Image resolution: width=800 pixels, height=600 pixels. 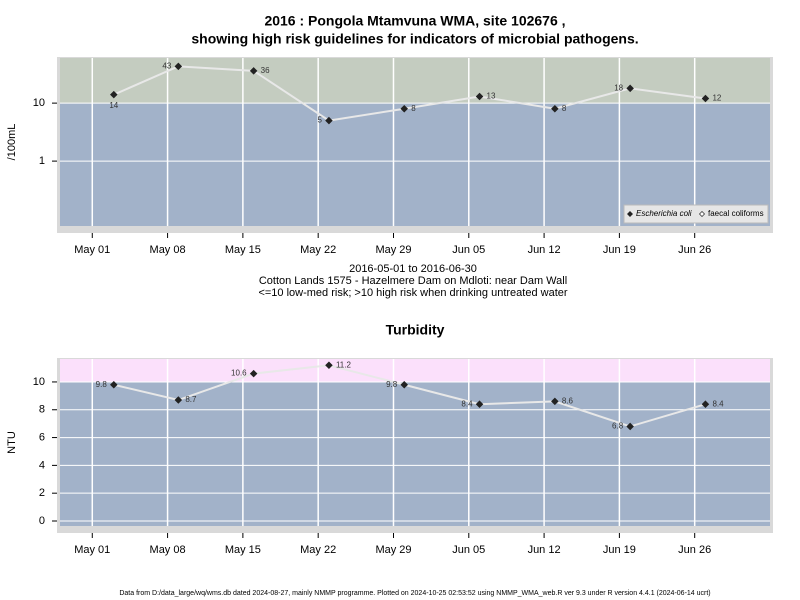 What do you see at coordinates (12, 442) in the screenshot?
I see `y-axis-label: NTU` at bounding box center [12, 442].